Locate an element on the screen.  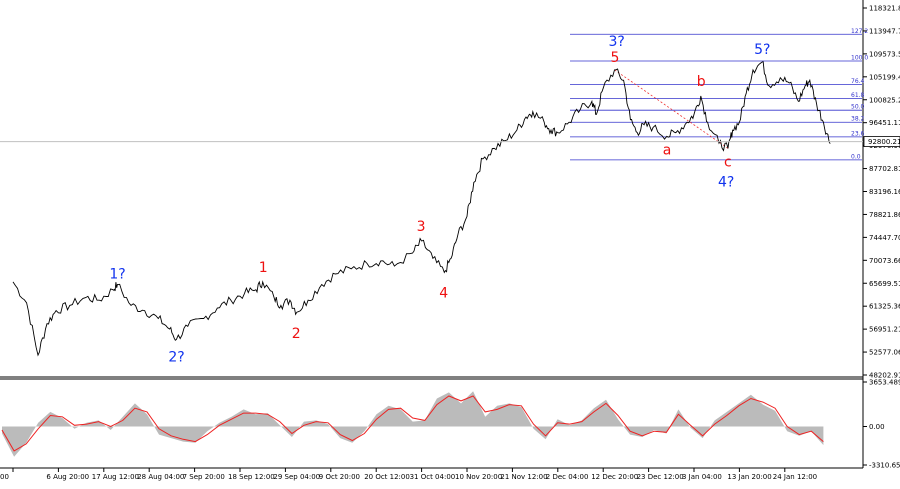
price-tick-label: 87702.81 is located at coordinates (884, 169).